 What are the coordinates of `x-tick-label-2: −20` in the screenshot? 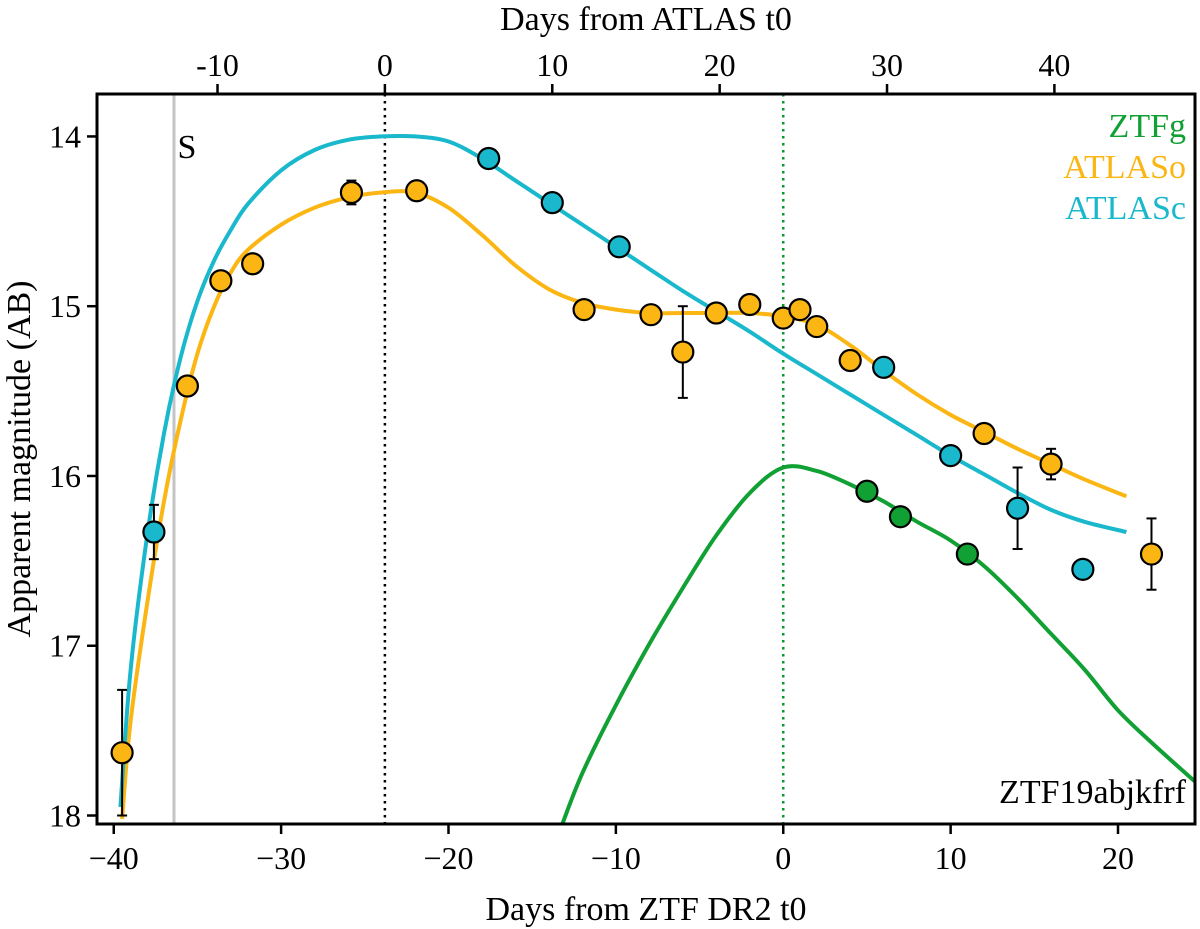 It's located at (448, 858).